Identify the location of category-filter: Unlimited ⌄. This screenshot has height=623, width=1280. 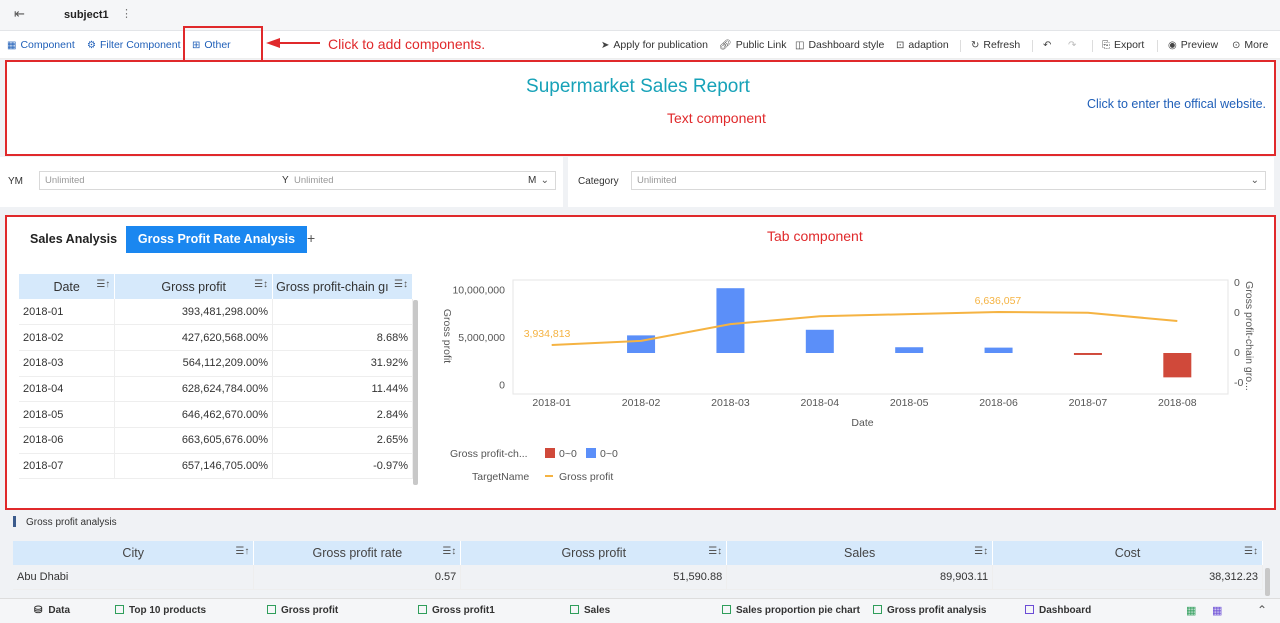
(948, 180).